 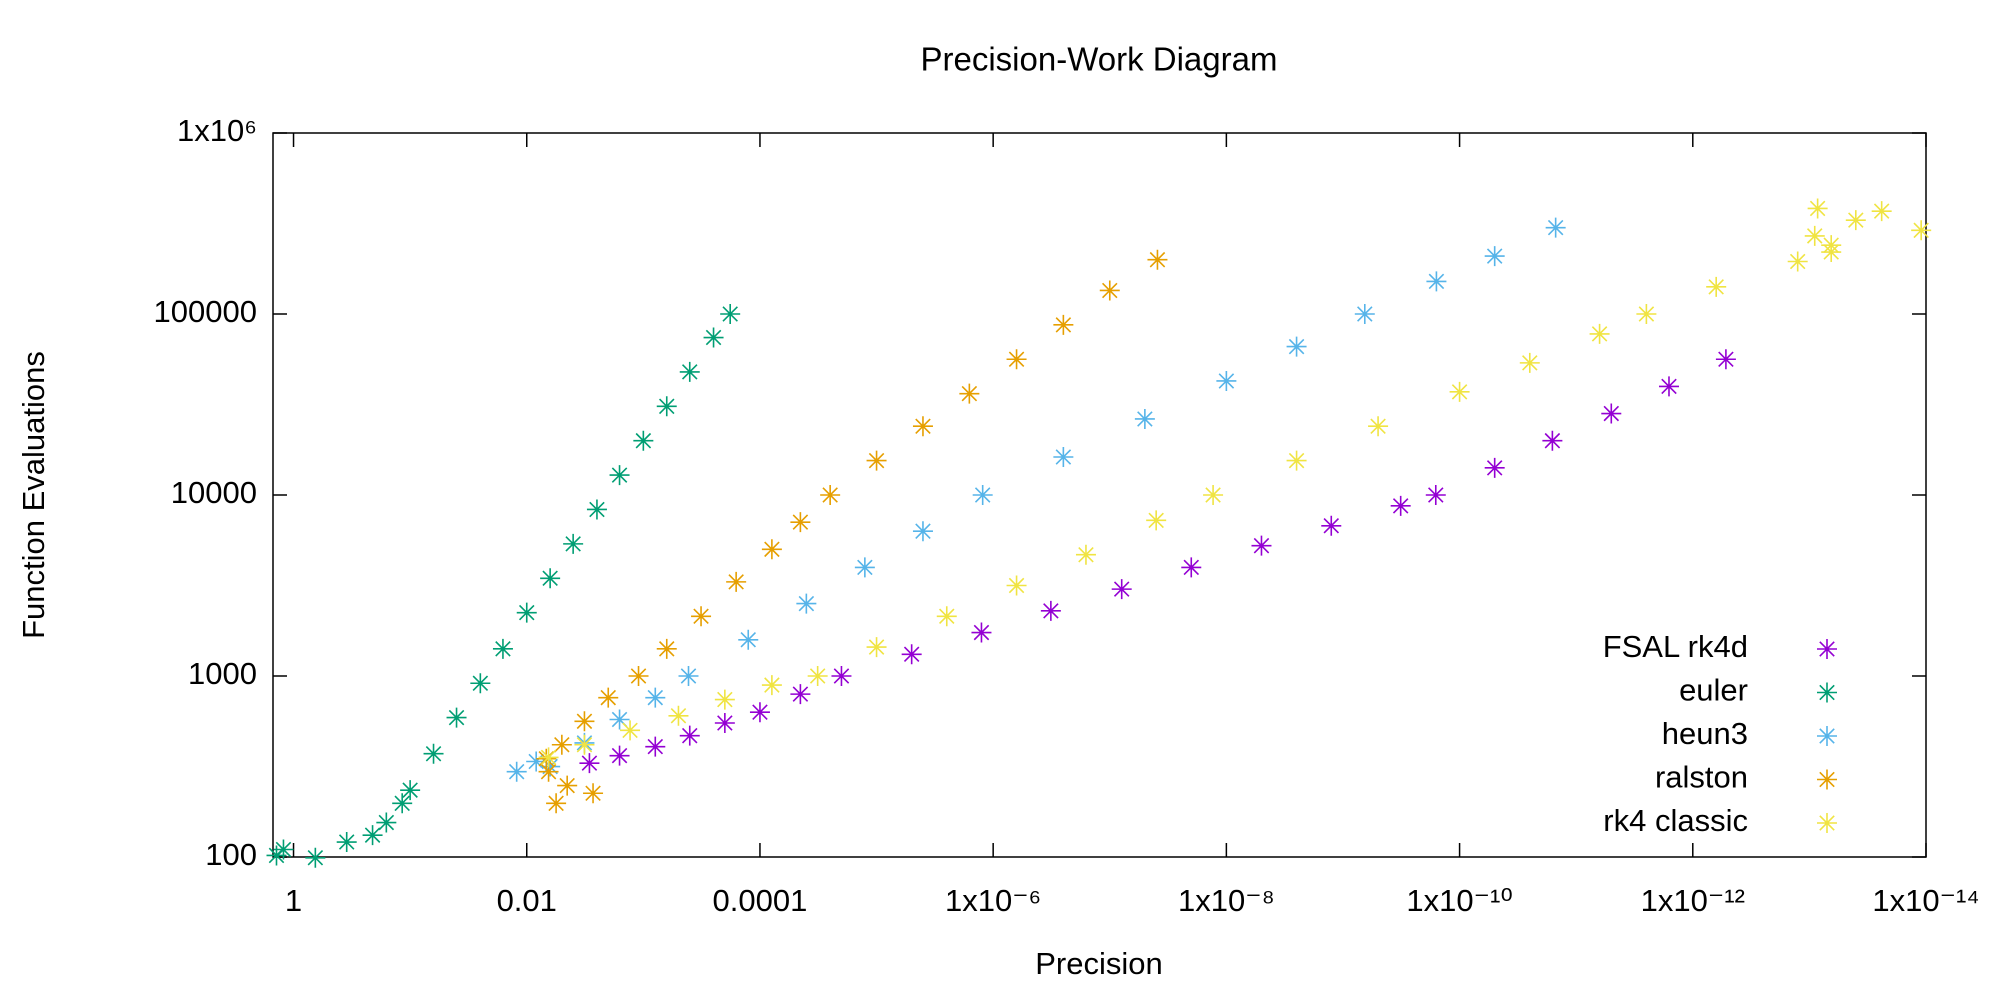 What do you see at coordinates (293, 900) in the screenshot?
I see `x-tick-label: 1` at bounding box center [293, 900].